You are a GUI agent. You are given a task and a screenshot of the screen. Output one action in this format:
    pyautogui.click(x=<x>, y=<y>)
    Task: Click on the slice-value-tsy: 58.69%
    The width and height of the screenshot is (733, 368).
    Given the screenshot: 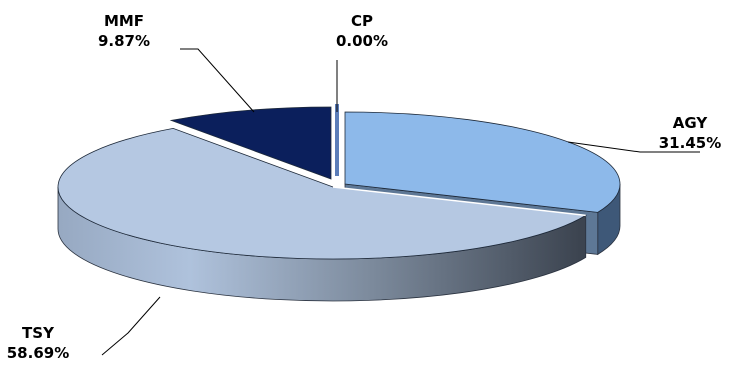 What is the action you would take?
    pyautogui.click(x=38, y=353)
    